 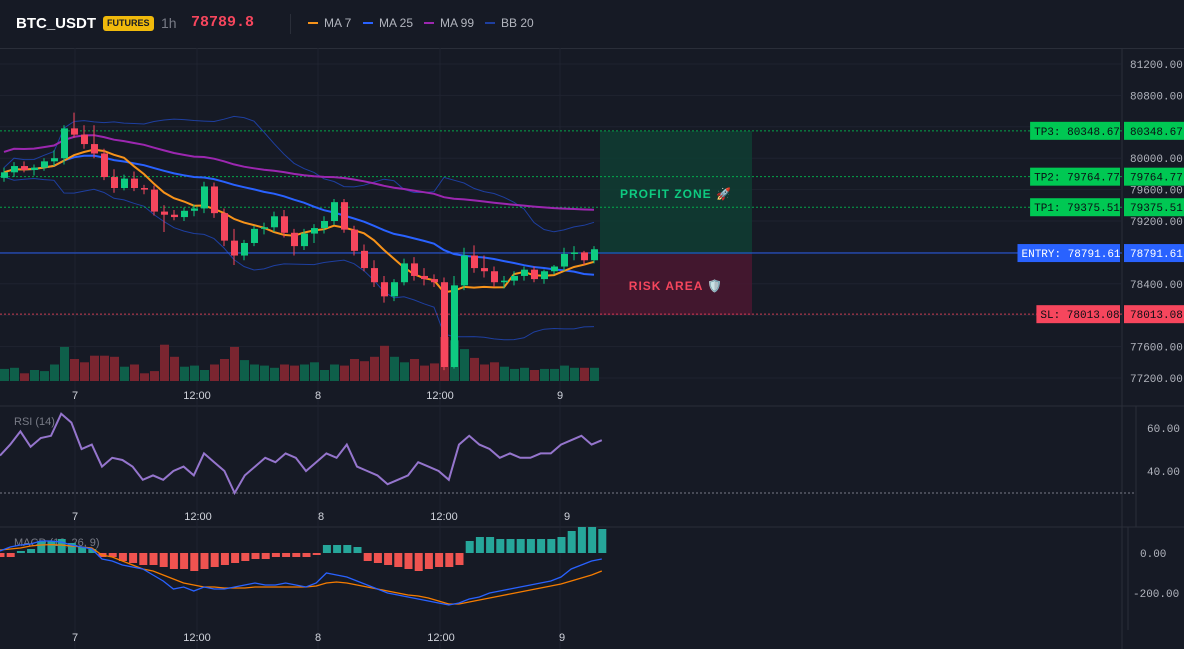 I want to click on level-label-4: SL: 78013.08, so click(x=1079, y=316).